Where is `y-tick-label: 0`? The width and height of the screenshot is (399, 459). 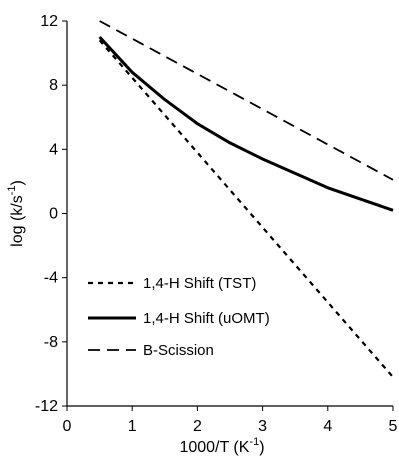 y-tick-label: 0 is located at coordinates (53, 214).